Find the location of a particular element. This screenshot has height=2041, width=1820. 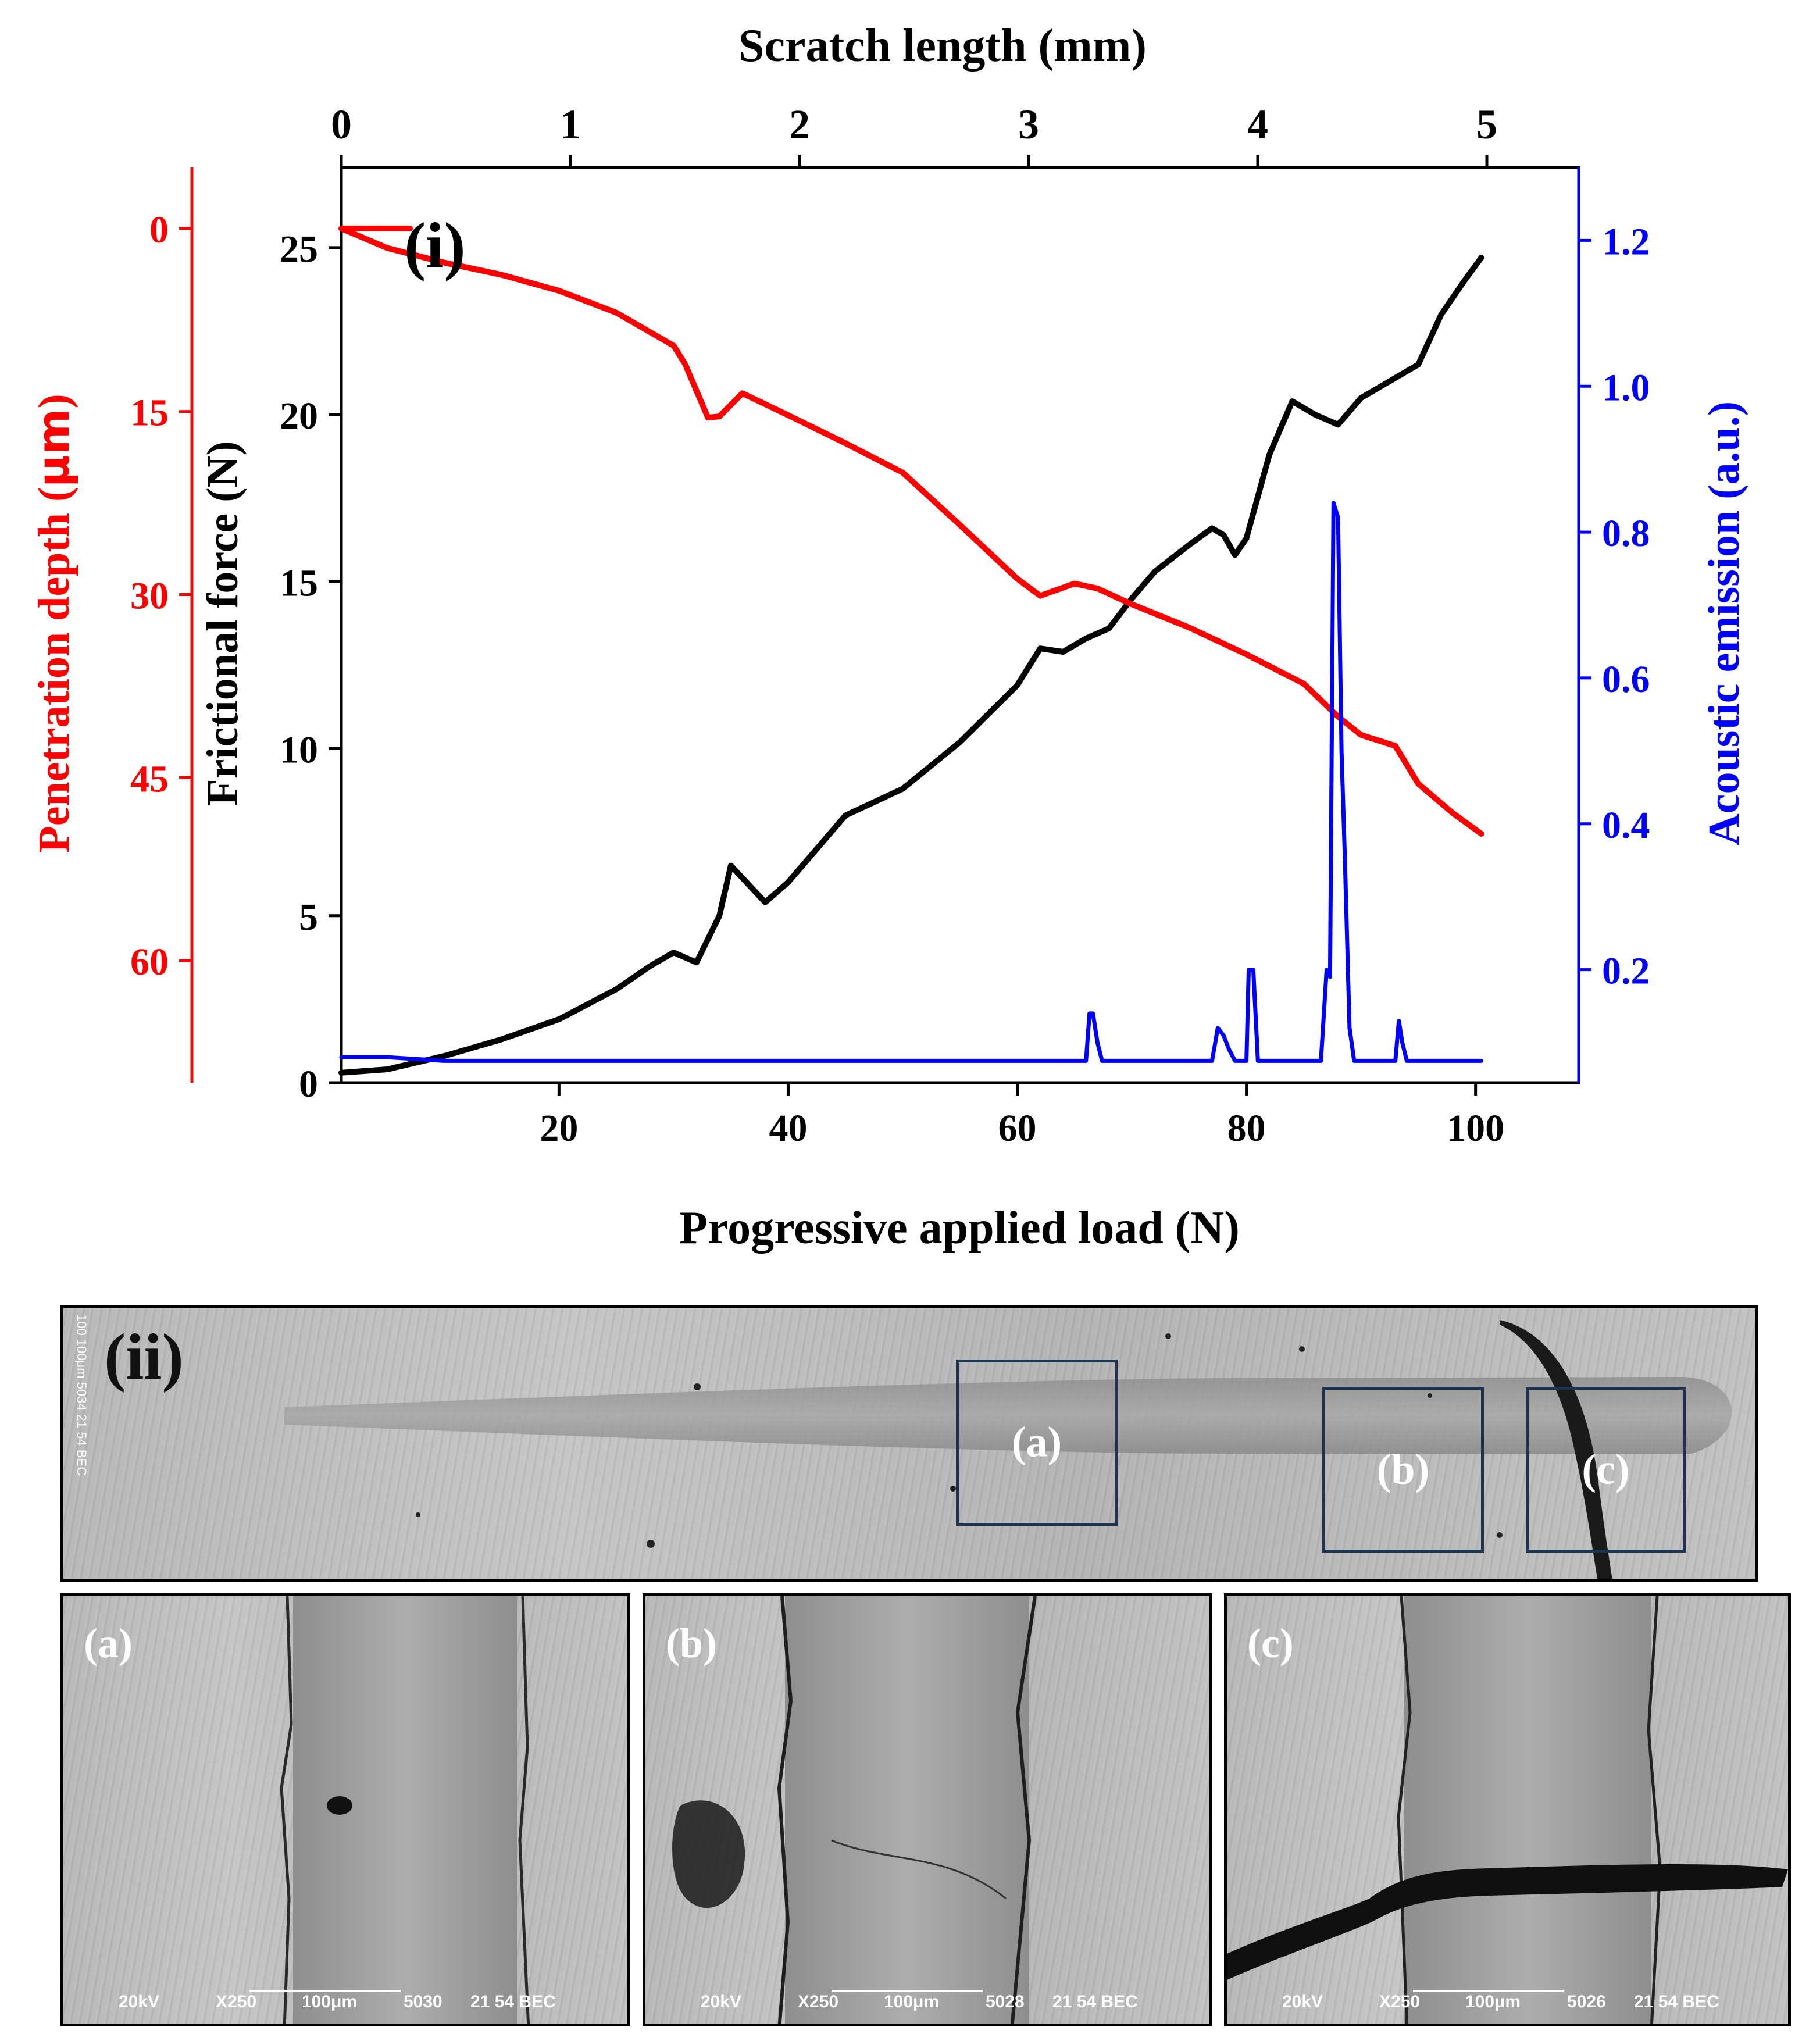

depth-tick-label: 60 is located at coordinates (150, 962).